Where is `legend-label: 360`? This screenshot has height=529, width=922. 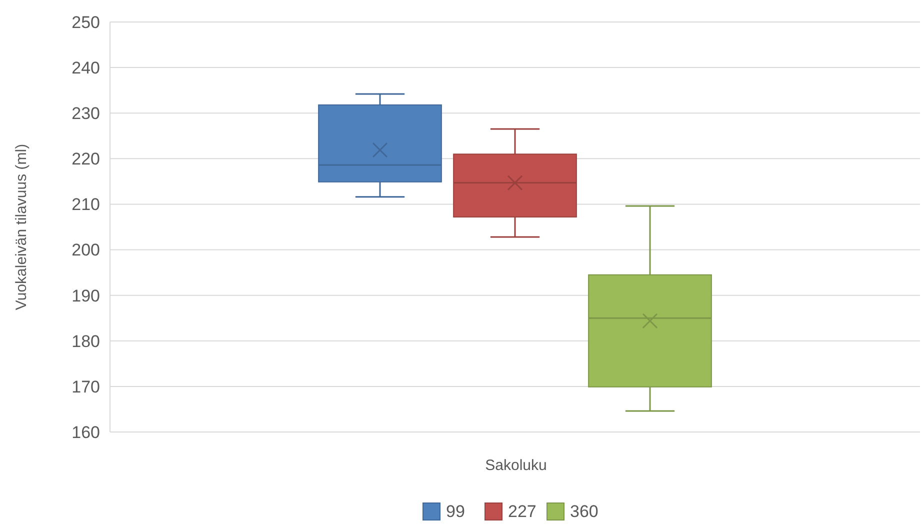 legend-label: 360 is located at coordinates (584, 511).